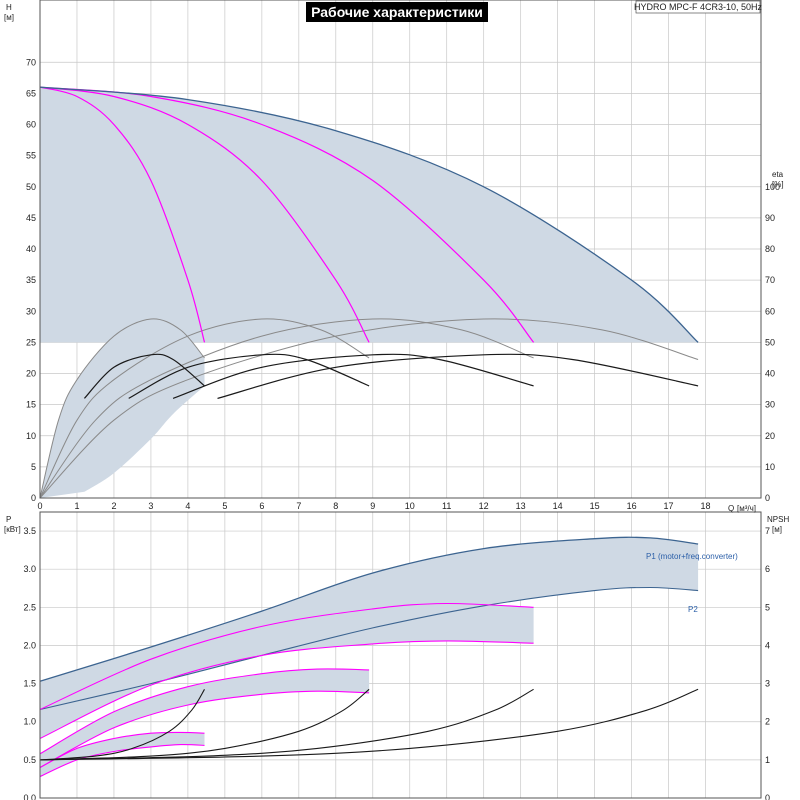  I want to click on x-tick-label-0: 0, so click(39, 506).